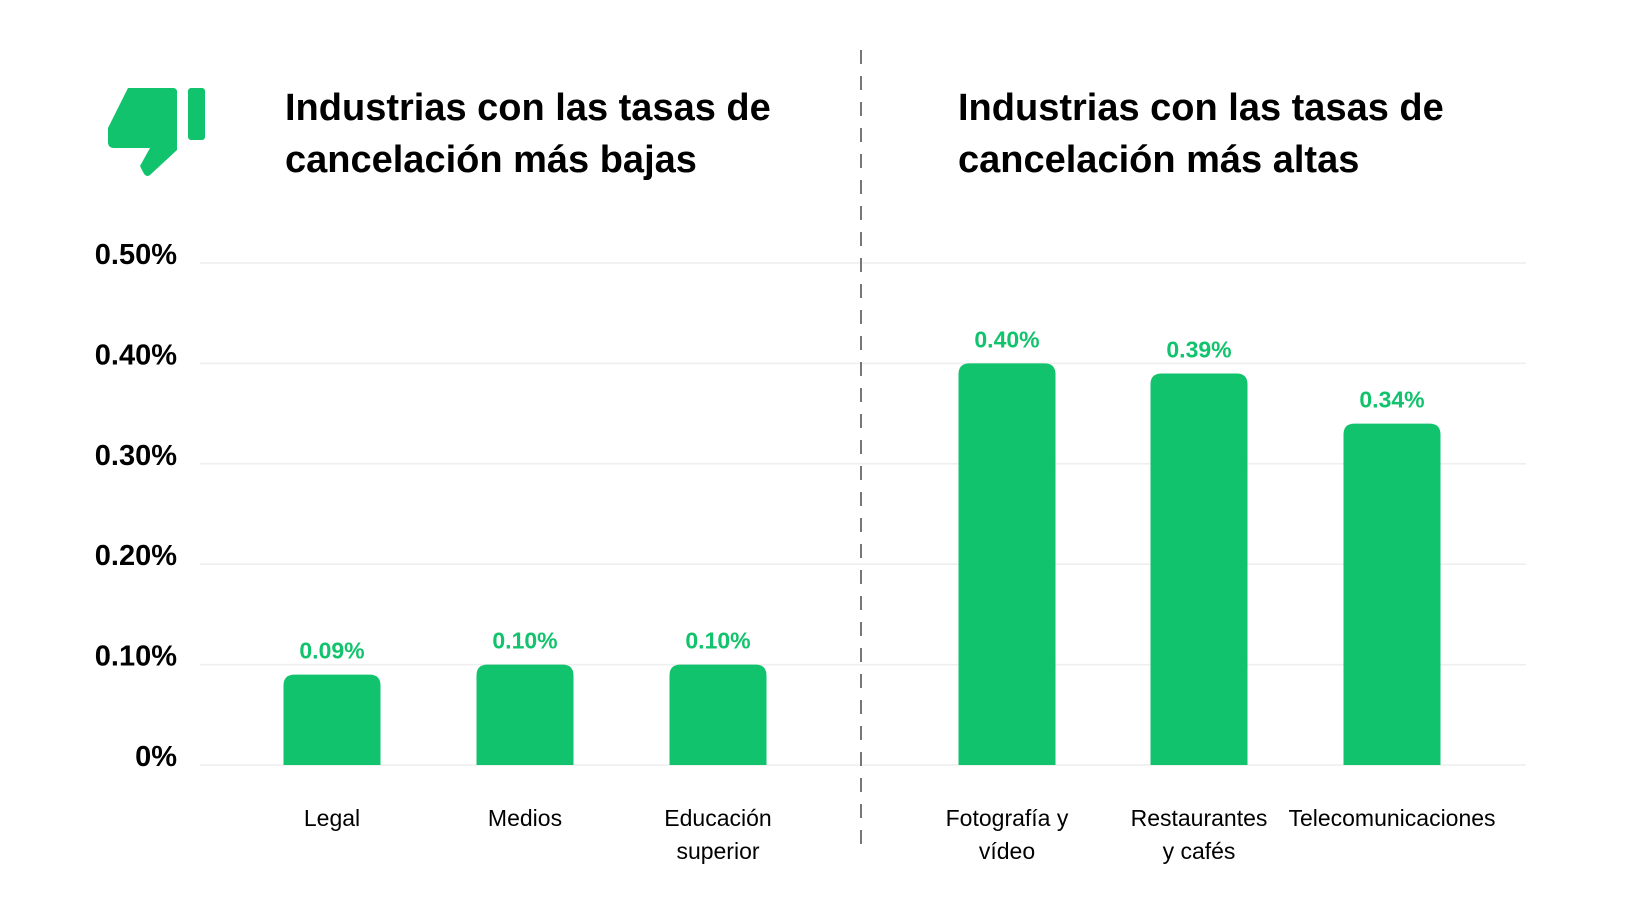  What do you see at coordinates (1201, 108) in the screenshot?
I see `right-title-line-1: Industrias con las tasas de` at bounding box center [1201, 108].